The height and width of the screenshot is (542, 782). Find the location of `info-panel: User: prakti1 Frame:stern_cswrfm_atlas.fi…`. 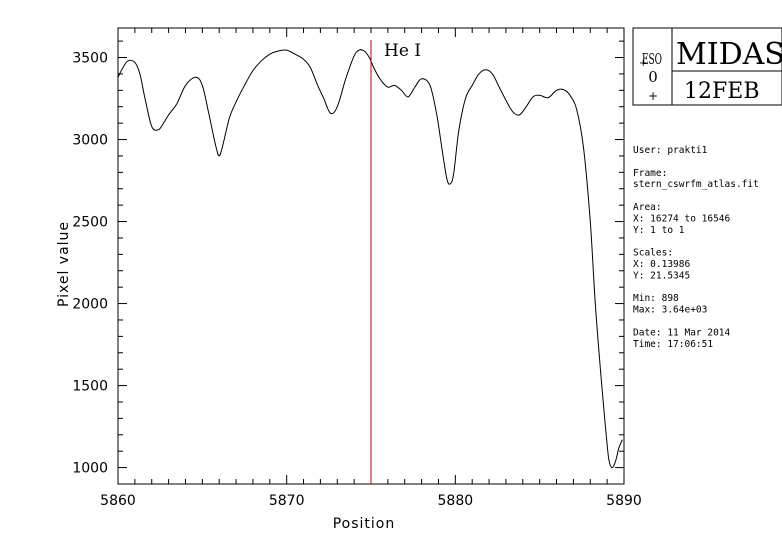

info-panel: User: prakti1 Frame:stern_cswrfm_atlas.fi… is located at coordinates (696, 247).